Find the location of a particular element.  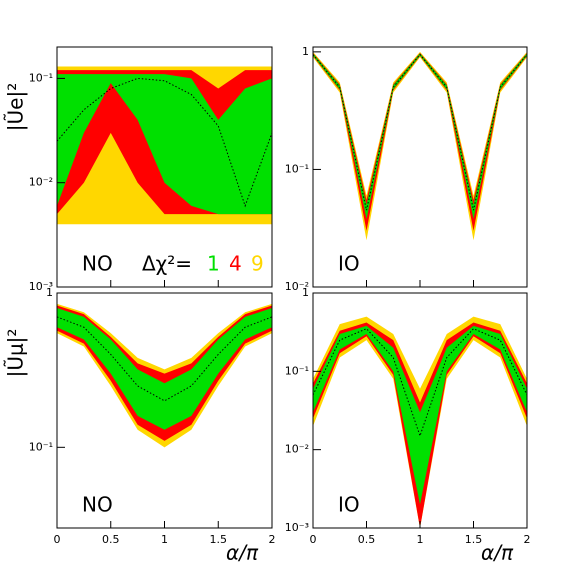

y-axis-label: |Ũe|² is located at coordinates (16, 107).